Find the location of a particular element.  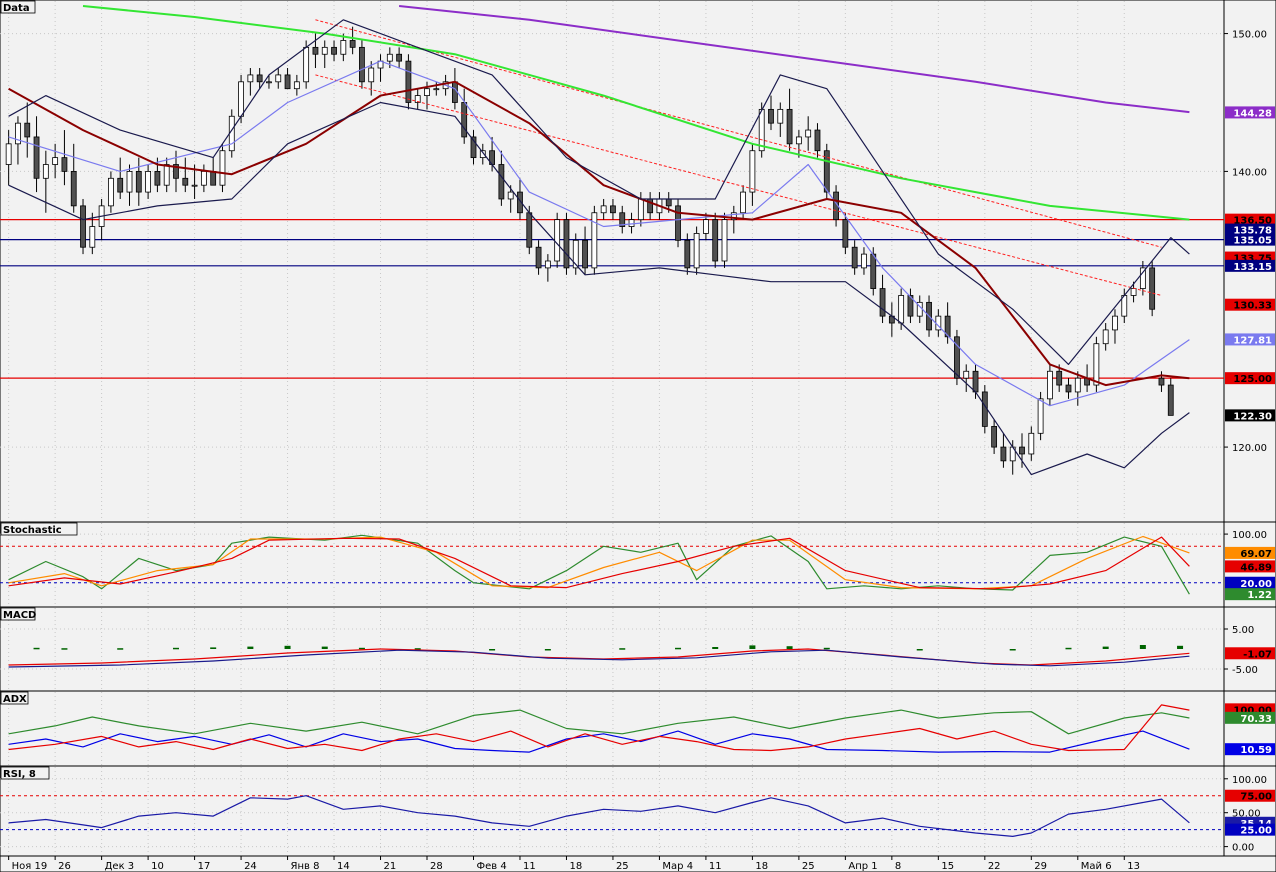

x-tick-label: 28 is located at coordinates (436, 866).